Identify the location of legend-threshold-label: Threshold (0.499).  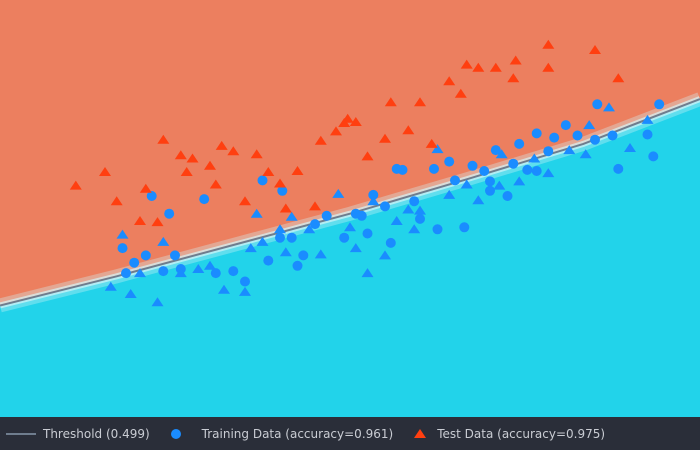
(96, 433).